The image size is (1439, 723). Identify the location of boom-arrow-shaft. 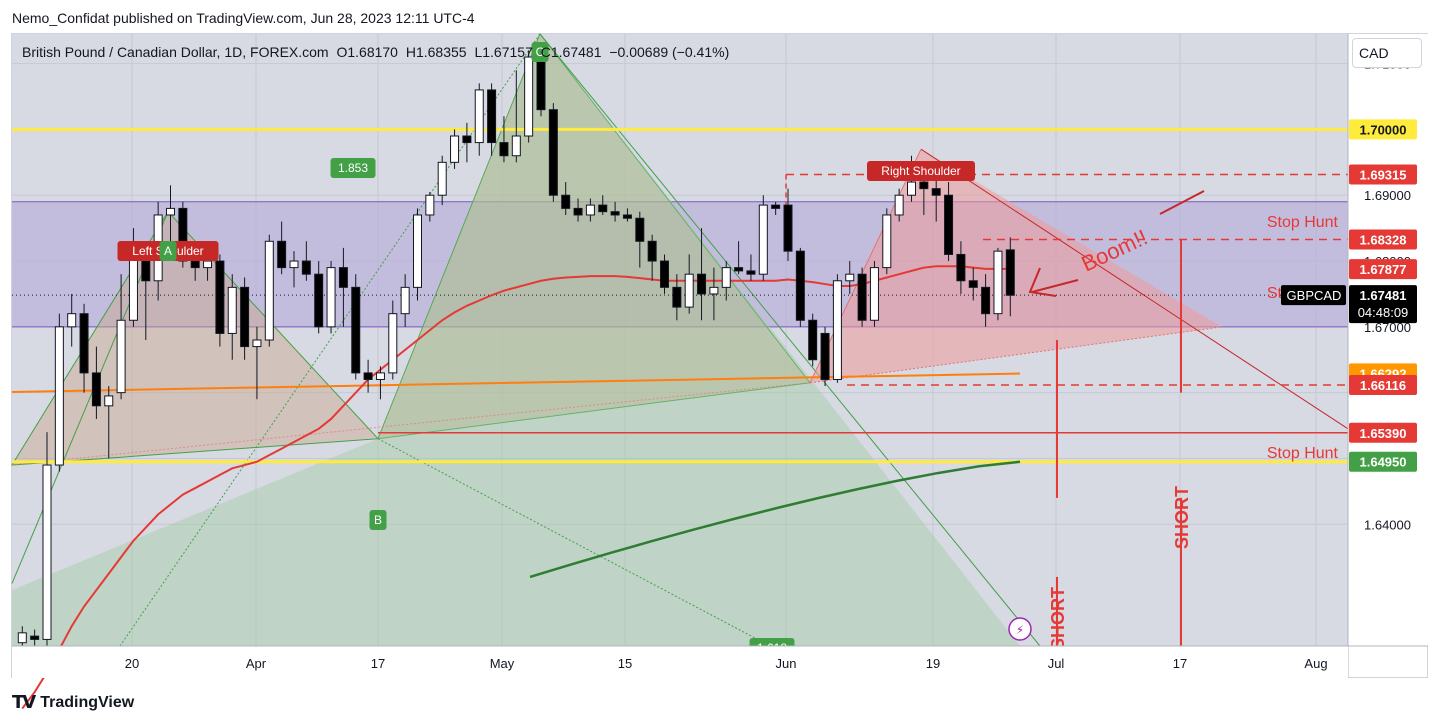
(1055, 286).